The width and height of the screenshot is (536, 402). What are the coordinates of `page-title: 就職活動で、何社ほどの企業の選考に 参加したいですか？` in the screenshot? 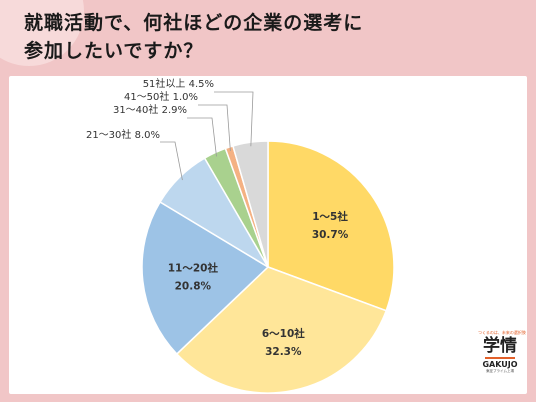 It's located at (193, 37).